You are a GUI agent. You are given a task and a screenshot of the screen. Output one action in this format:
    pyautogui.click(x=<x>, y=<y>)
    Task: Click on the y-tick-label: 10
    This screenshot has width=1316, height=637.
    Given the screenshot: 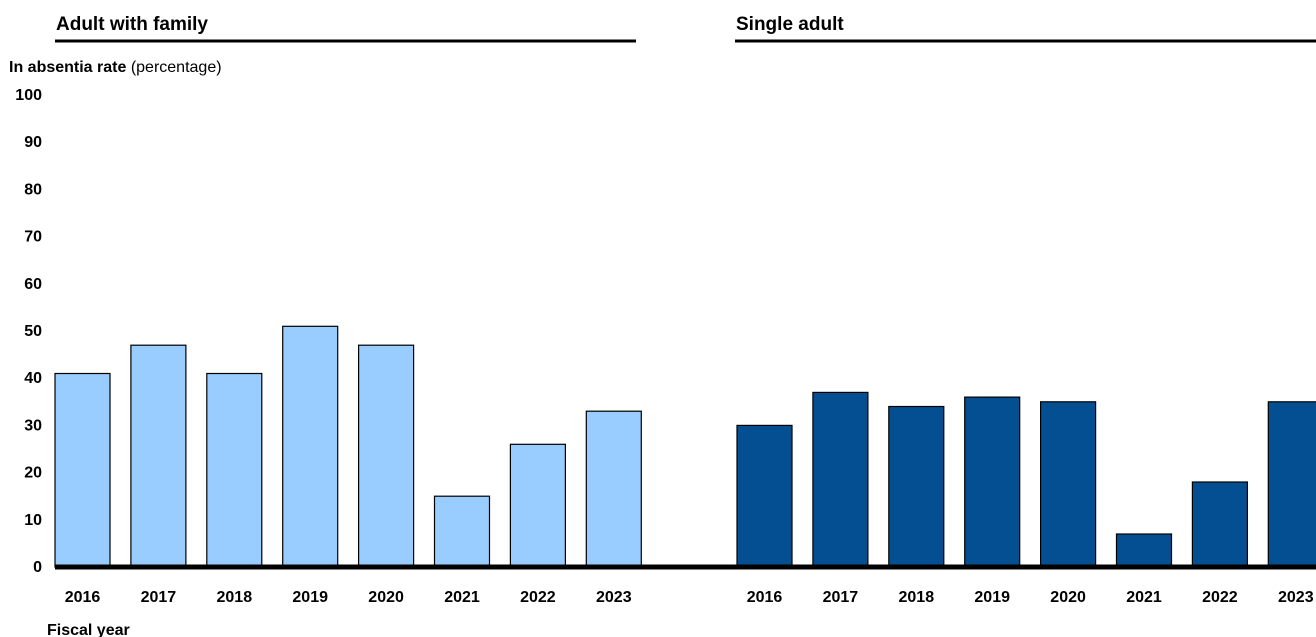 What is the action you would take?
    pyautogui.click(x=33, y=520)
    